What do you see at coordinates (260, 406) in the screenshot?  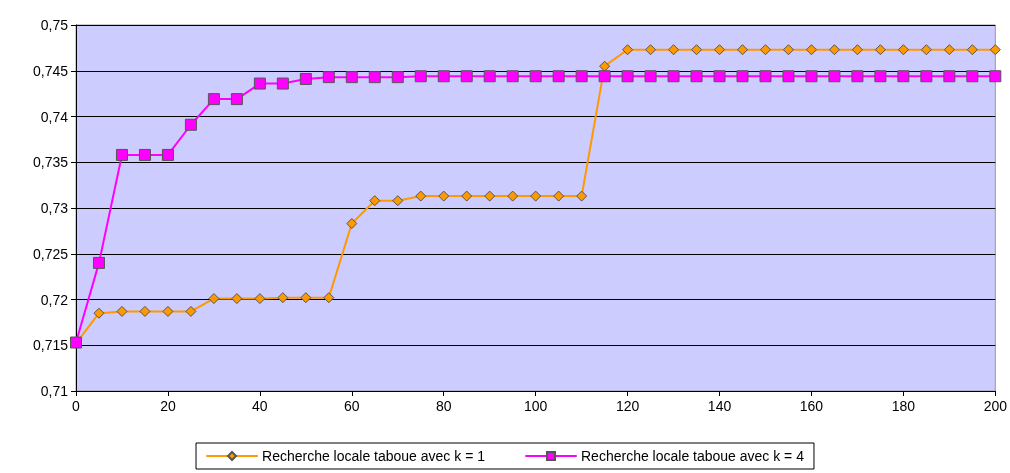 I see `x-tick-label: 40` at bounding box center [260, 406].